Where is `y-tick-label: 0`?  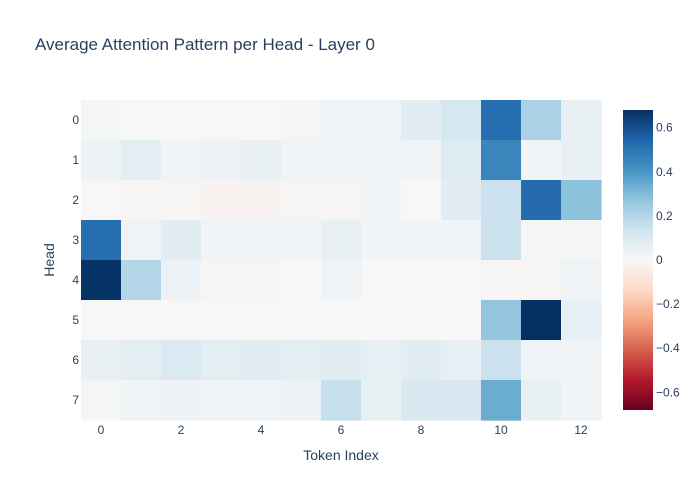
y-tick-label: 0 is located at coordinates (75, 120).